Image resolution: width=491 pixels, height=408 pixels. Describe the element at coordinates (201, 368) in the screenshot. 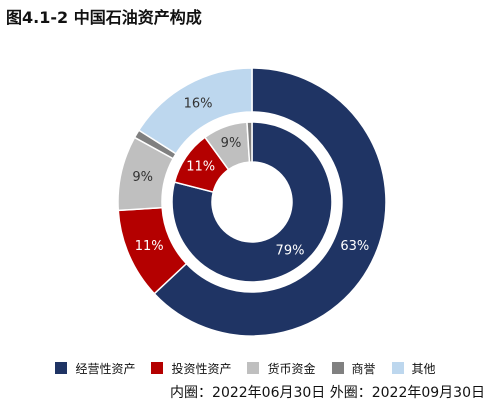

I see `legend-label-investment-assets: 投资性资产` at that location.